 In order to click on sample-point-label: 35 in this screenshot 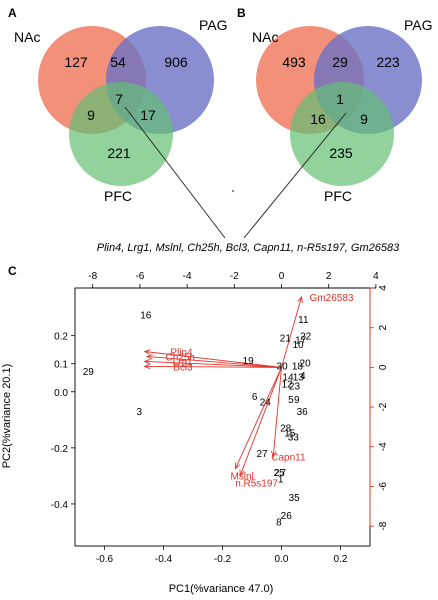, I will do `click(295, 498)`.